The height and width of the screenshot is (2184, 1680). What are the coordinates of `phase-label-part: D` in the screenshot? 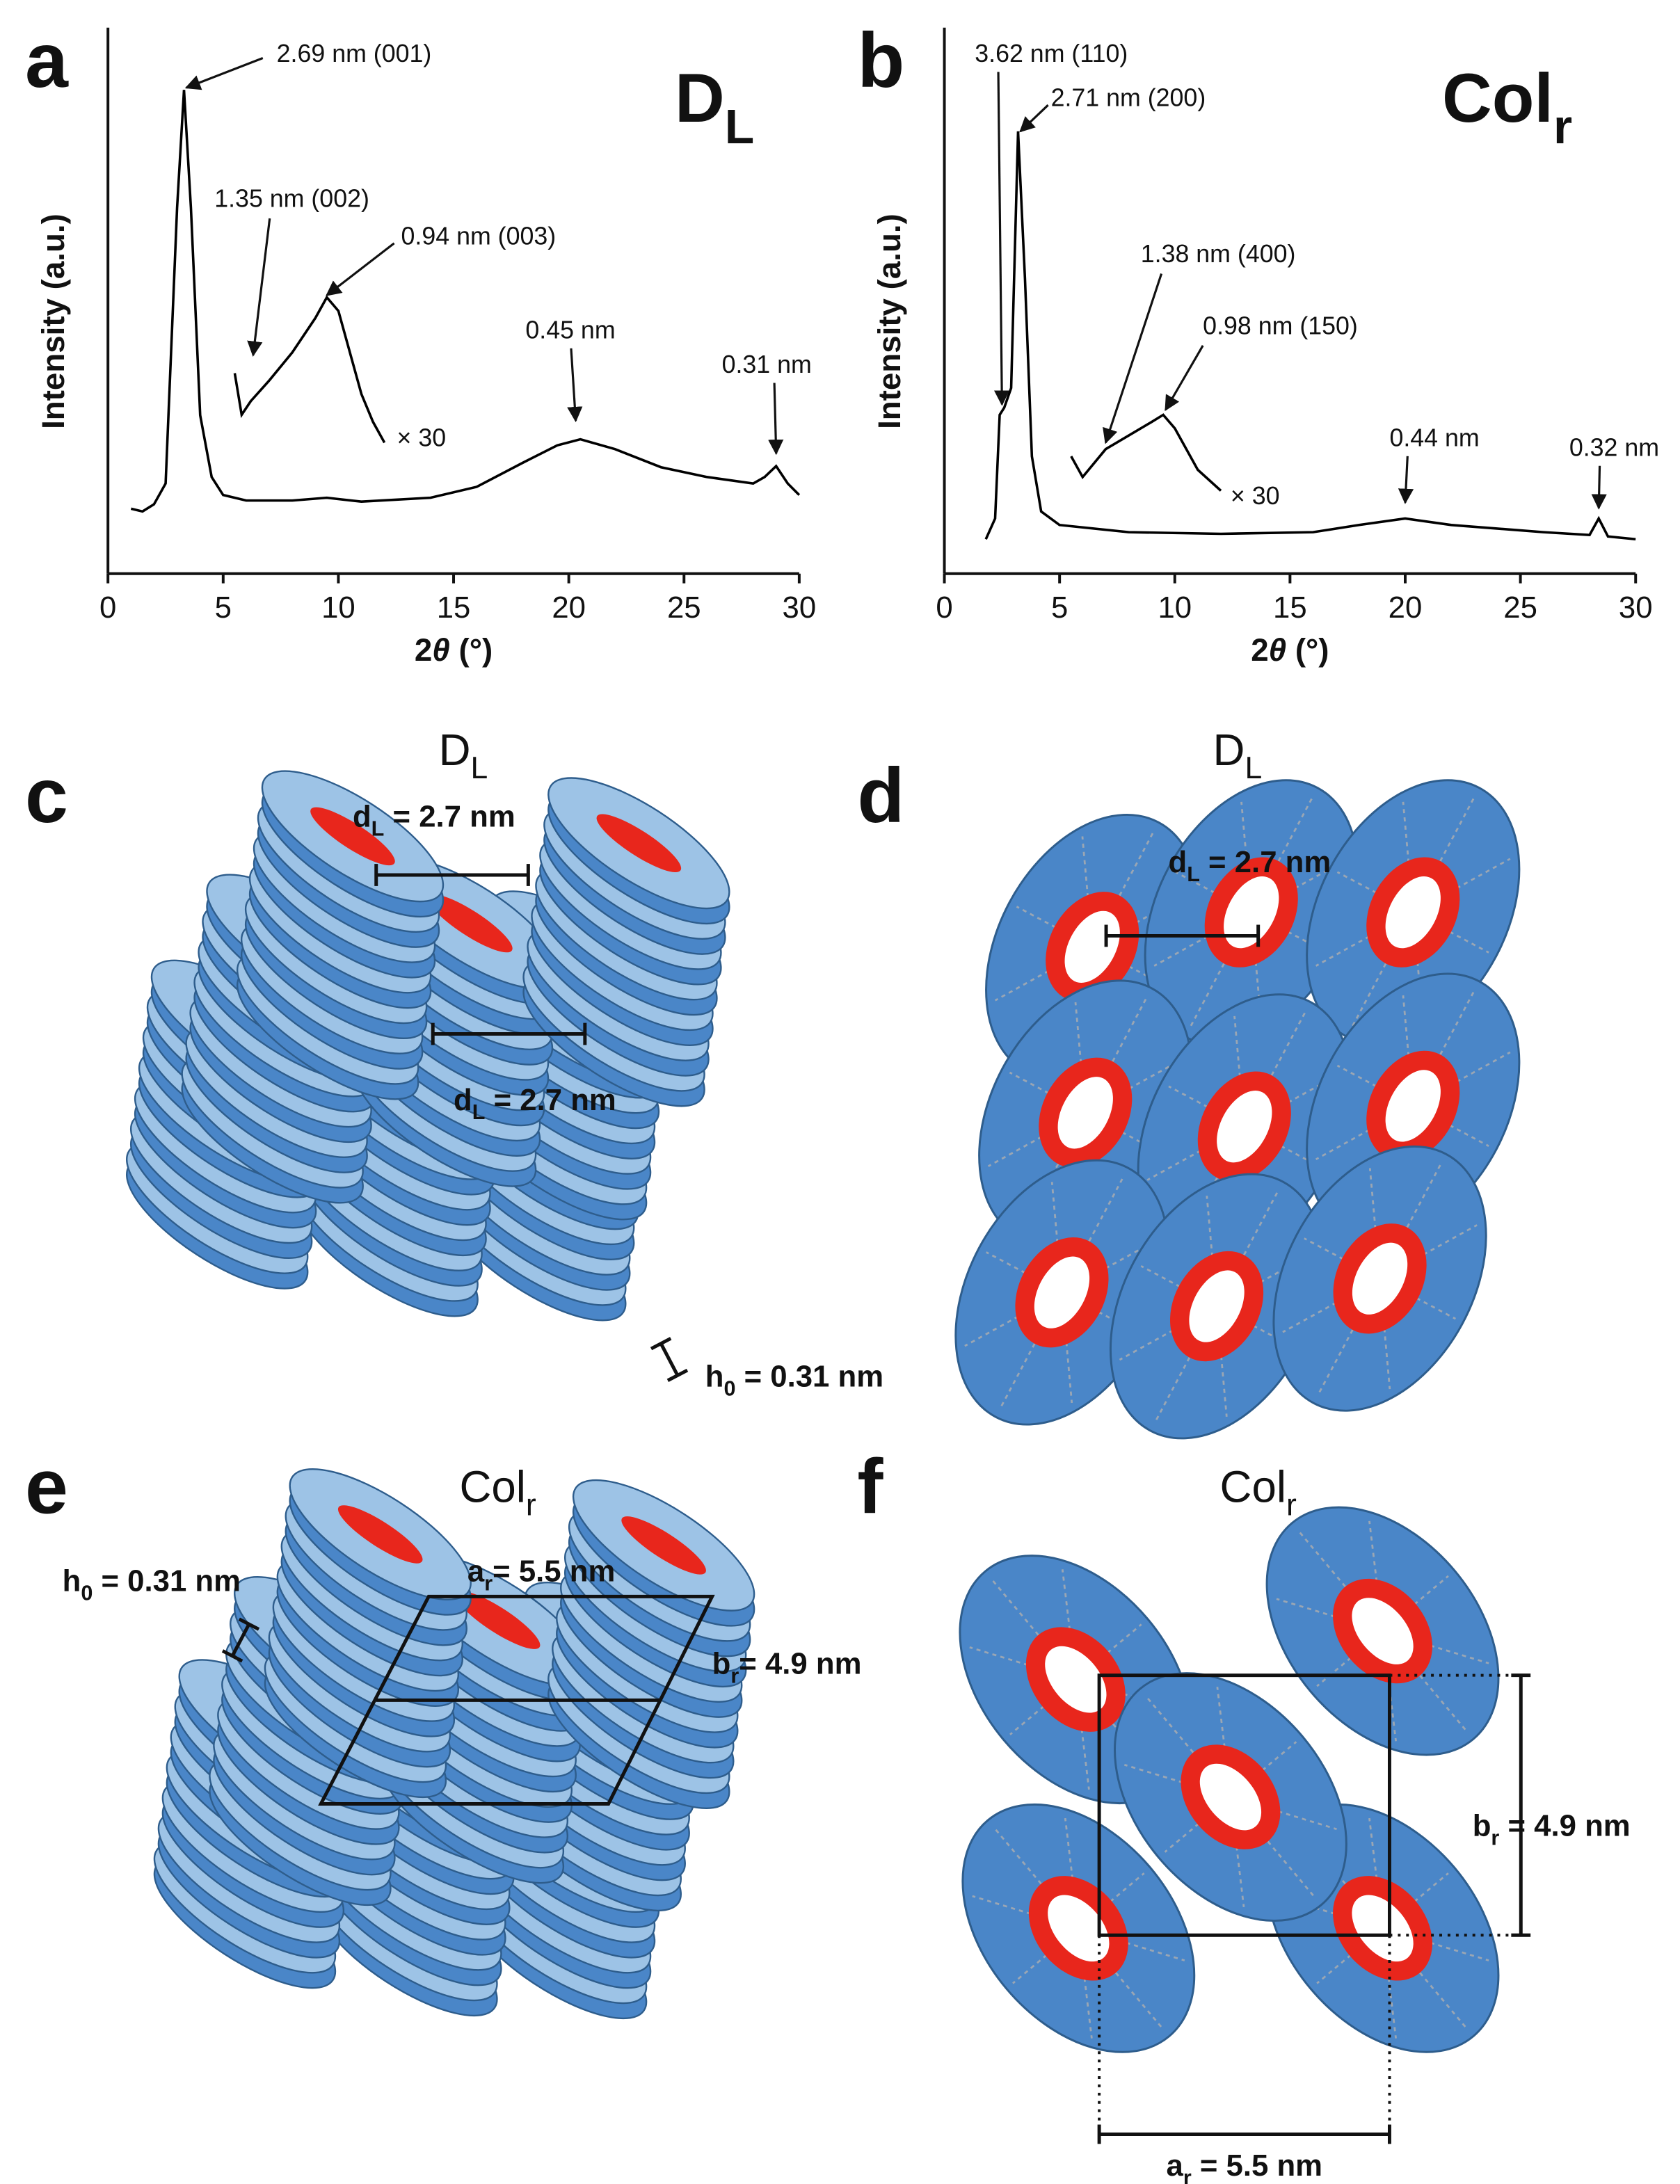 It's located at (700, 98).